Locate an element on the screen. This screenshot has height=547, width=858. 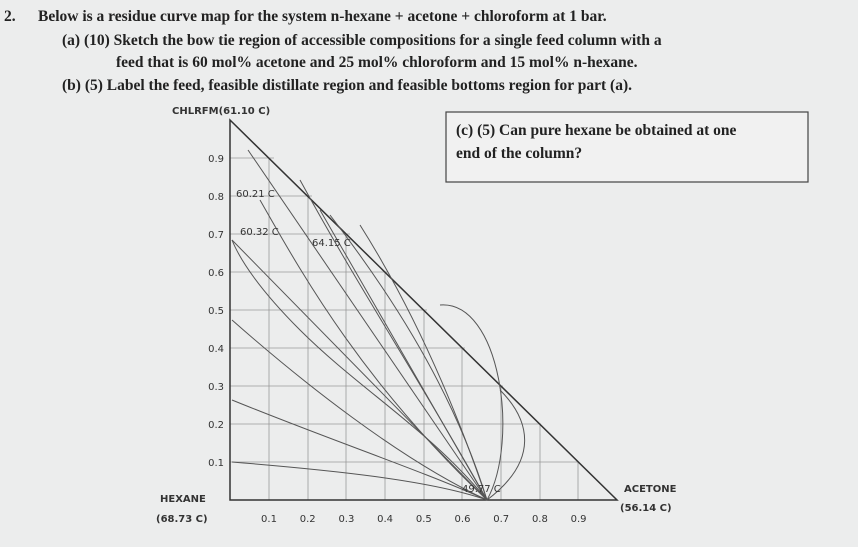
y-axis-labels: 0.9 0.8 0.7 0.6 0.5 0.4 0.3 0.2 0.1 is located at coordinates (216, 311).